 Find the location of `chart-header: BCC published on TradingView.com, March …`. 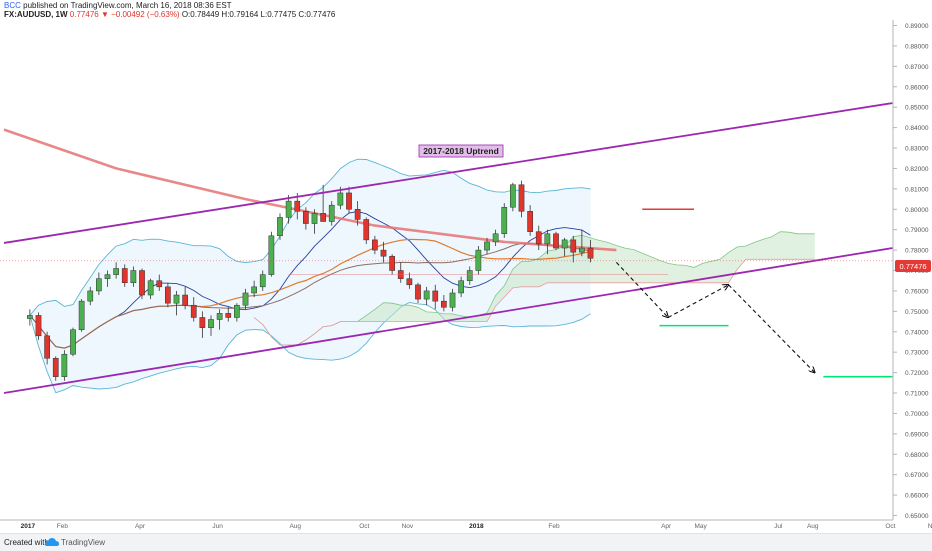

chart-header: BCC published on TradingView.com, March … is located at coordinates (466, 10).